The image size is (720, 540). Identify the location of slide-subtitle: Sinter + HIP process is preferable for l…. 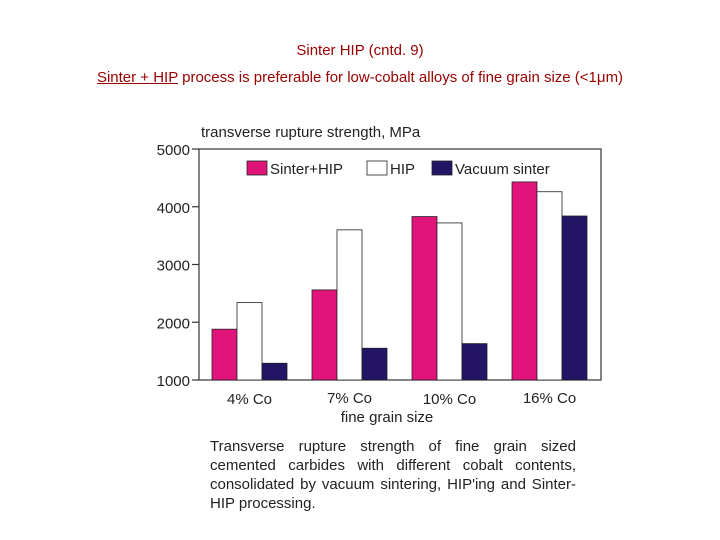
(360, 78).